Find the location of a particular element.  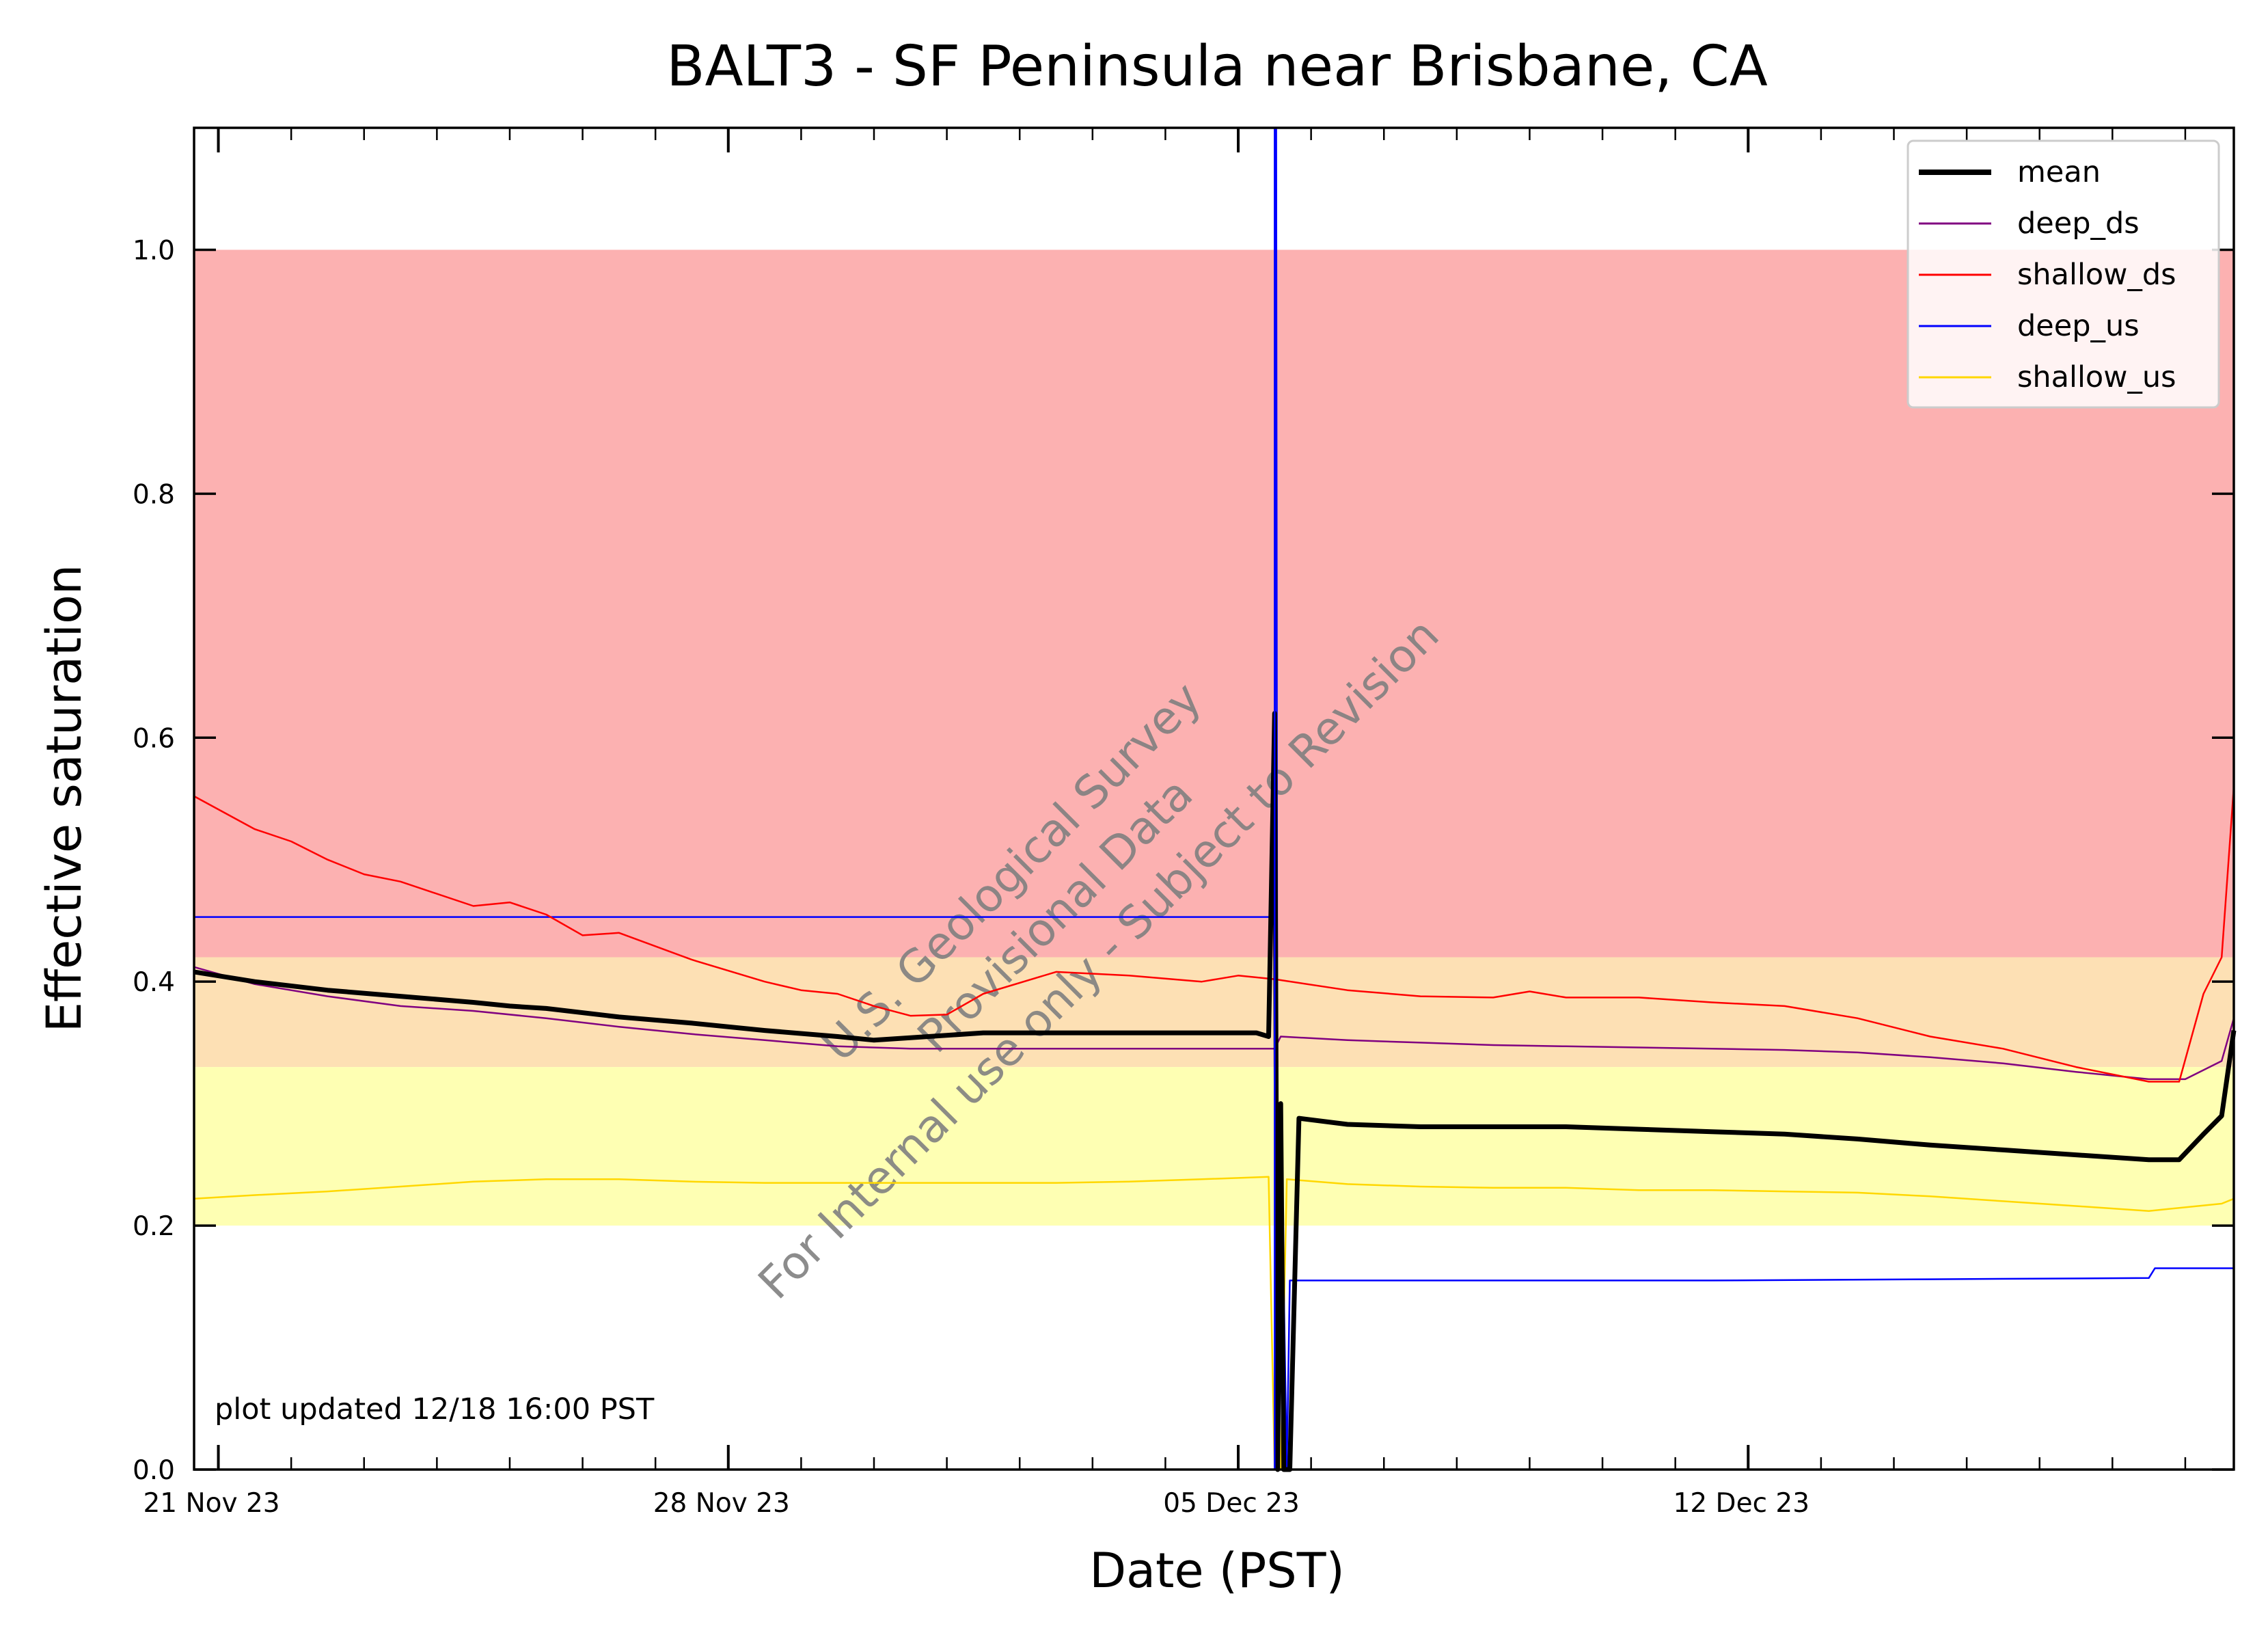

legend-label-deep-us: deep_us is located at coordinates (2078, 326).